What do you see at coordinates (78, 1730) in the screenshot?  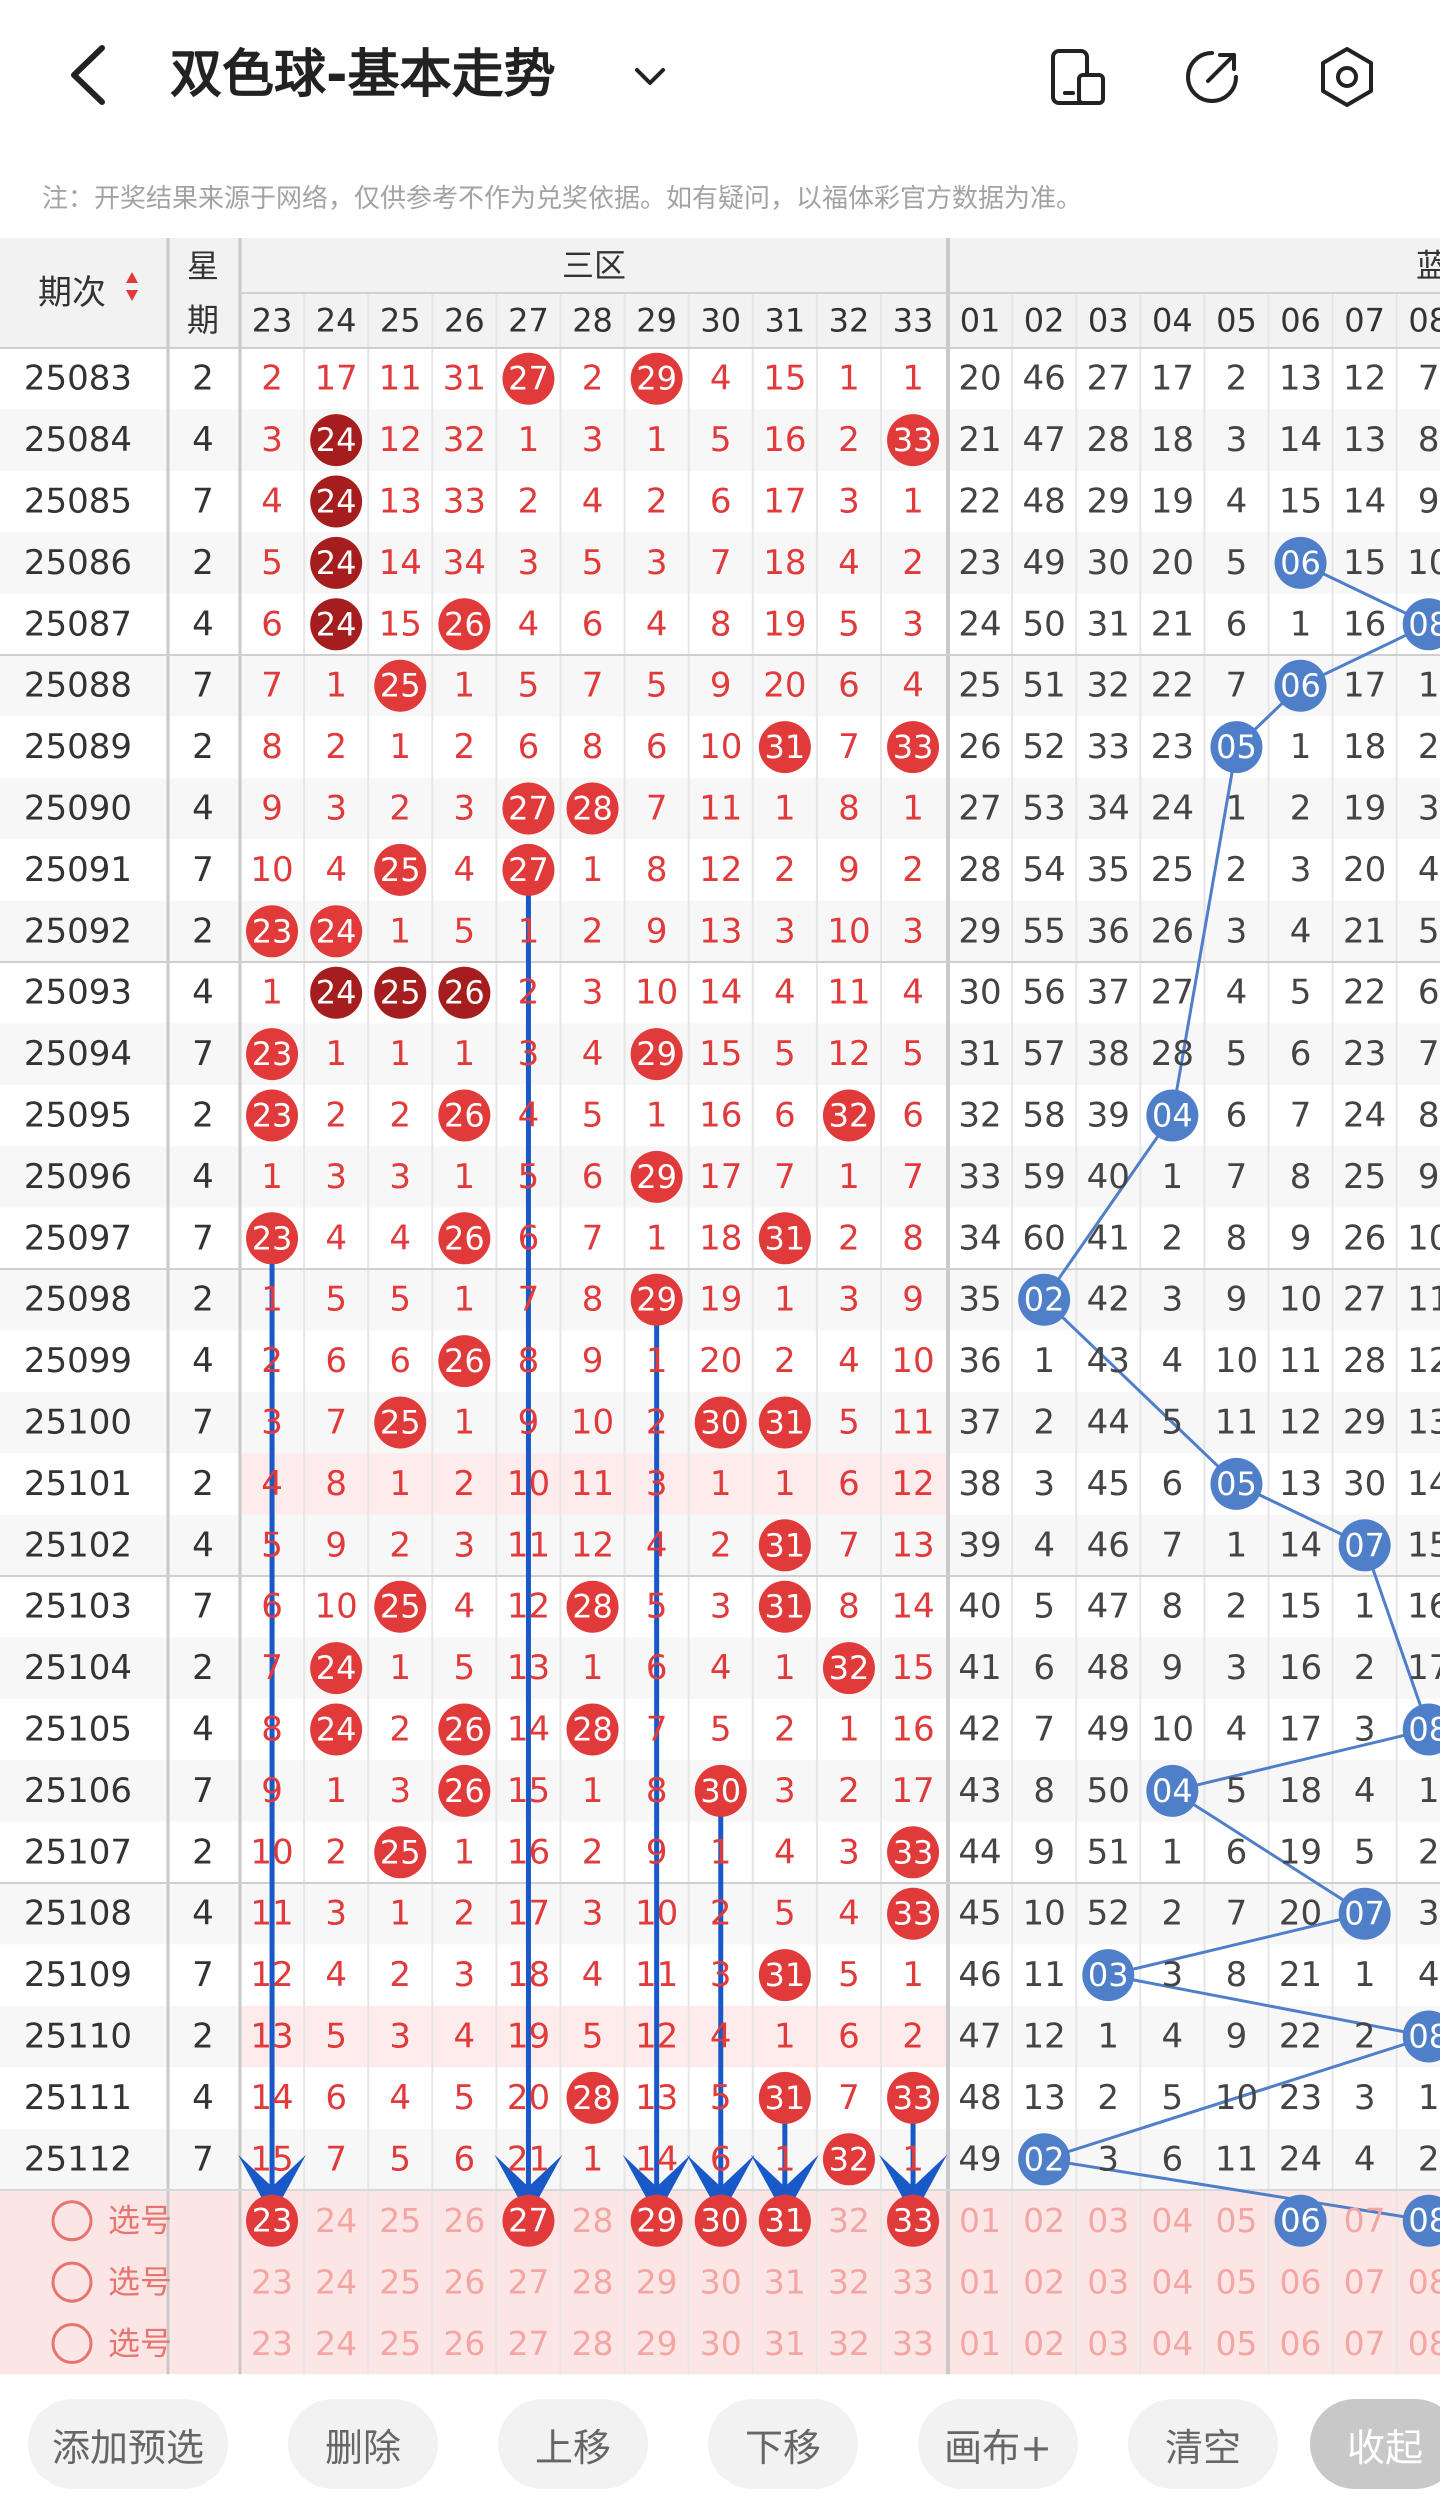 I see `period-cell: 25105` at bounding box center [78, 1730].